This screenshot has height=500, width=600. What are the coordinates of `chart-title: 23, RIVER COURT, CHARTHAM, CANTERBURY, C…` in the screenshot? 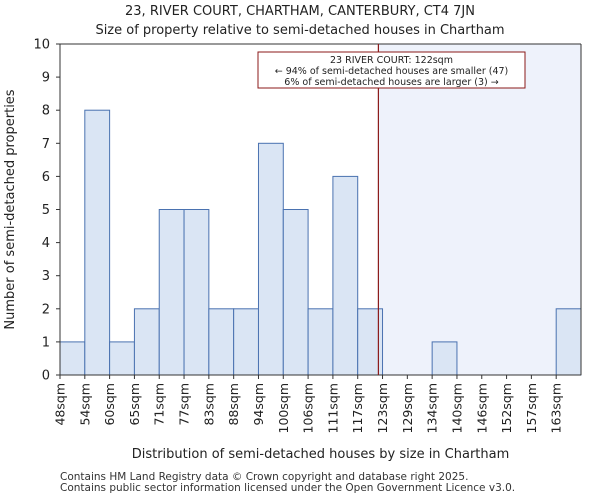 It's located at (300, 21).